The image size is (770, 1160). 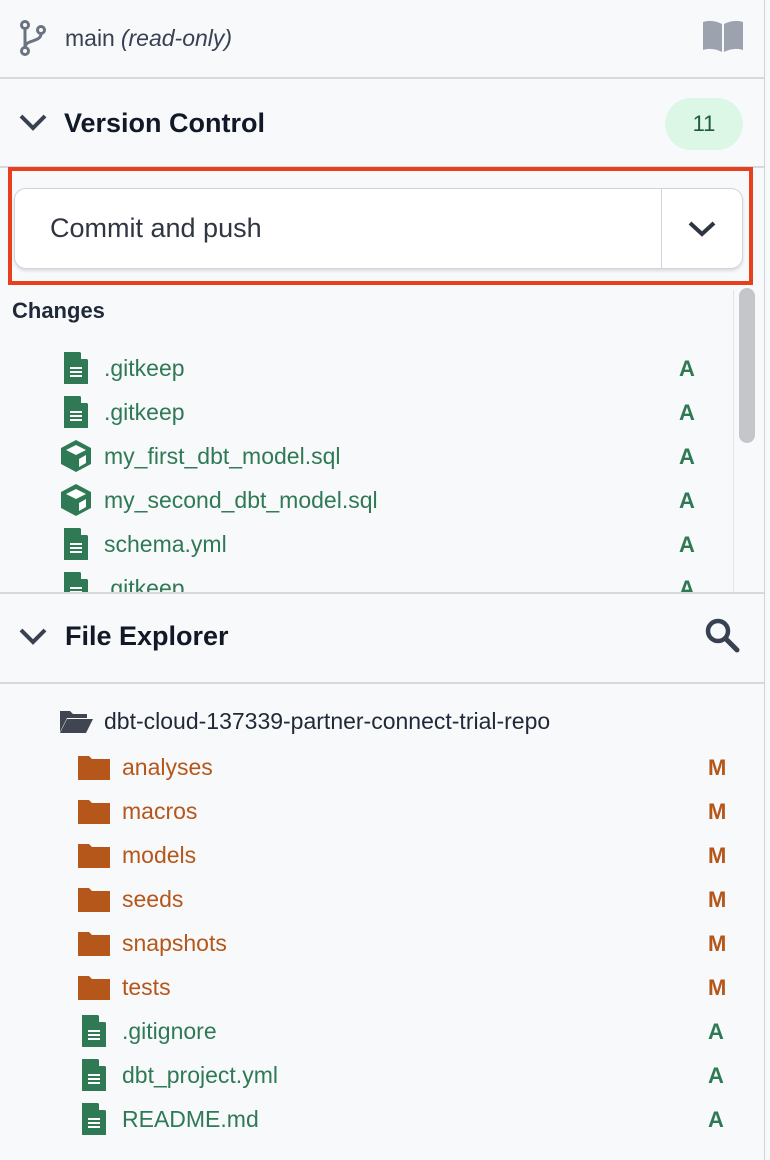 What do you see at coordinates (747, 365) in the screenshot?
I see `changes-scrollbar` at bounding box center [747, 365].